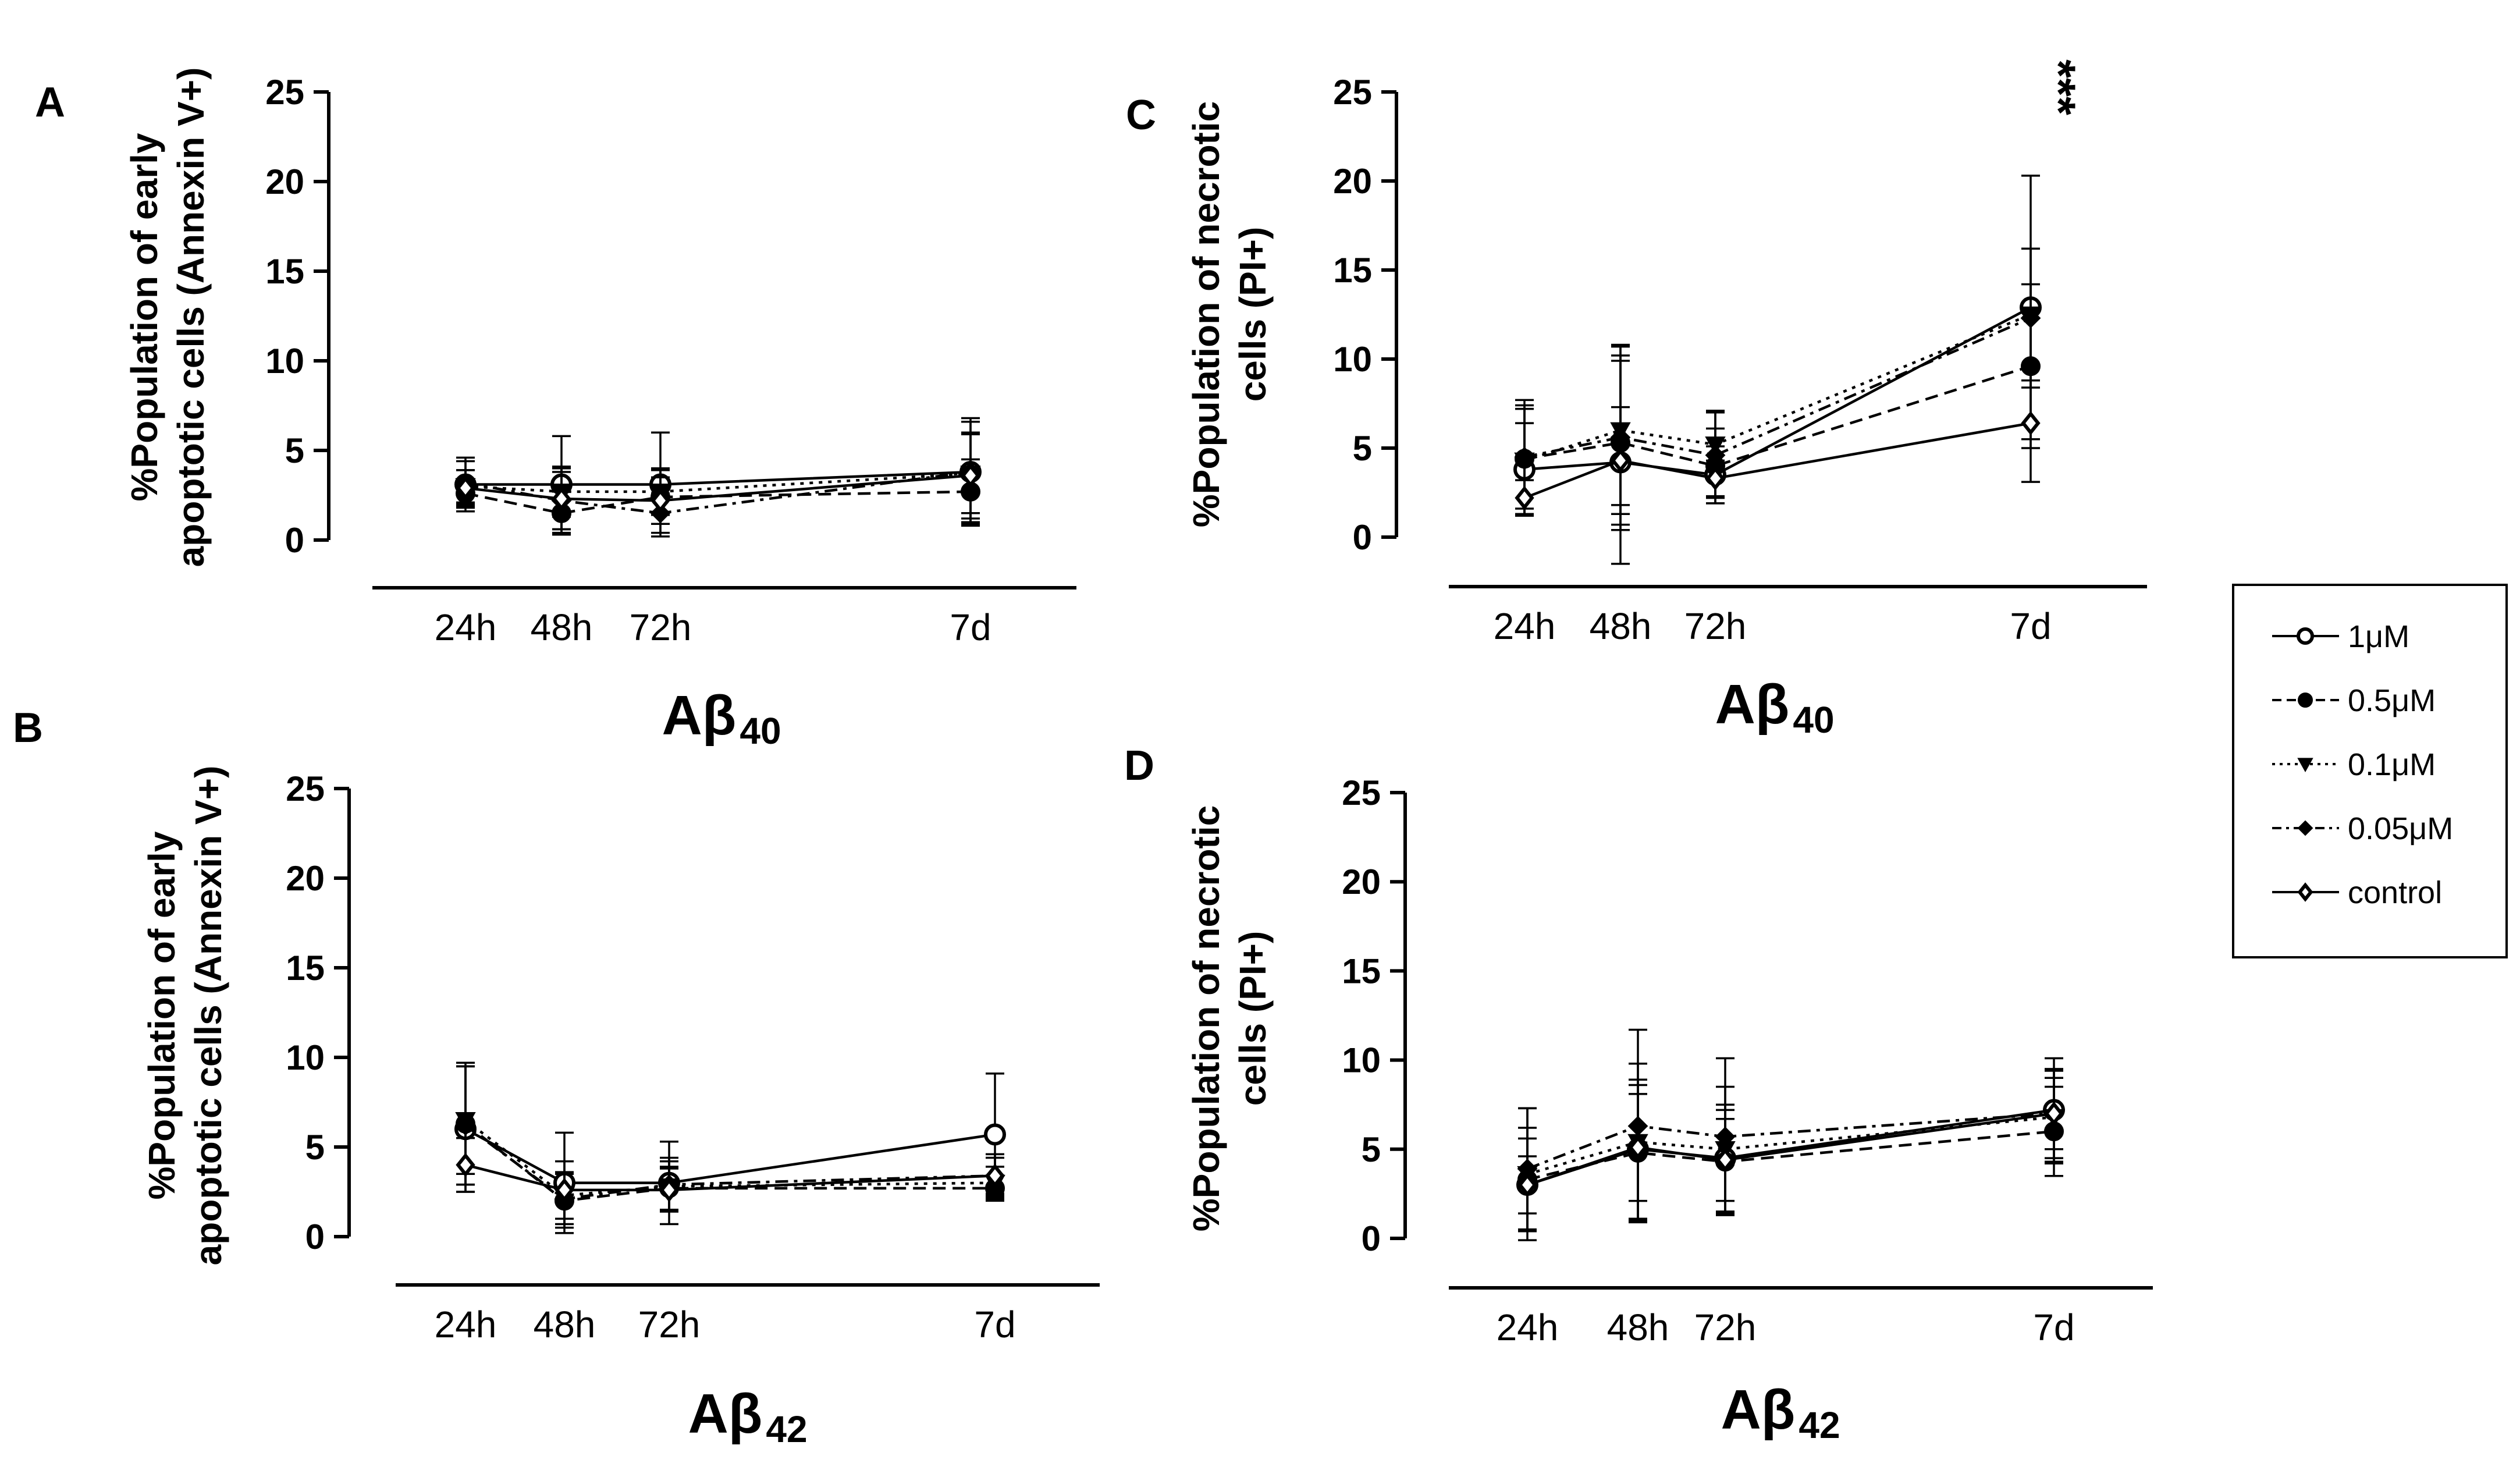 The height and width of the screenshot is (1463, 2520). Describe the element at coordinates (2030, 626) in the screenshot. I see `x-tick-label: 7d` at that location.